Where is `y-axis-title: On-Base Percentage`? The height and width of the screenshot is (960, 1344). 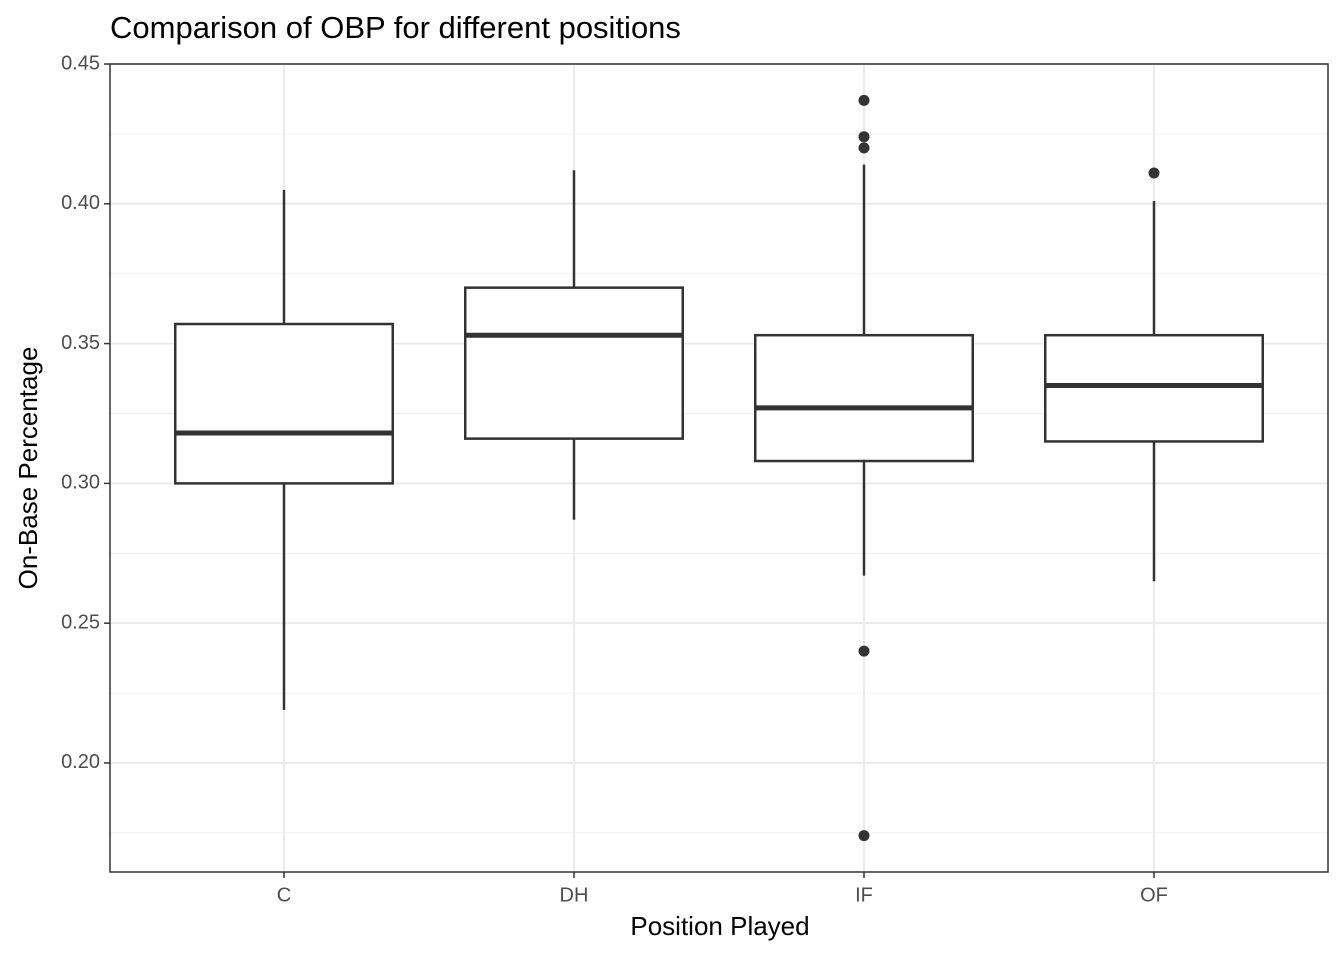 y-axis-title: On-Base Percentage is located at coordinates (28, 468).